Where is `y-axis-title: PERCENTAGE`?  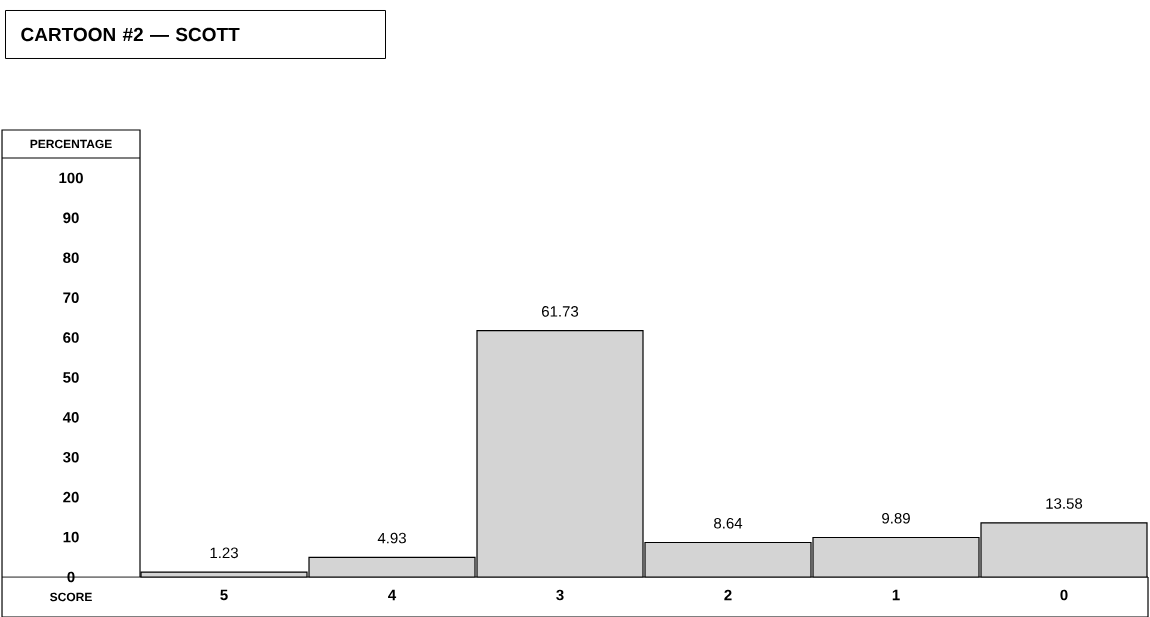 y-axis-title: PERCENTAGE is located at coordinates (71, 144).